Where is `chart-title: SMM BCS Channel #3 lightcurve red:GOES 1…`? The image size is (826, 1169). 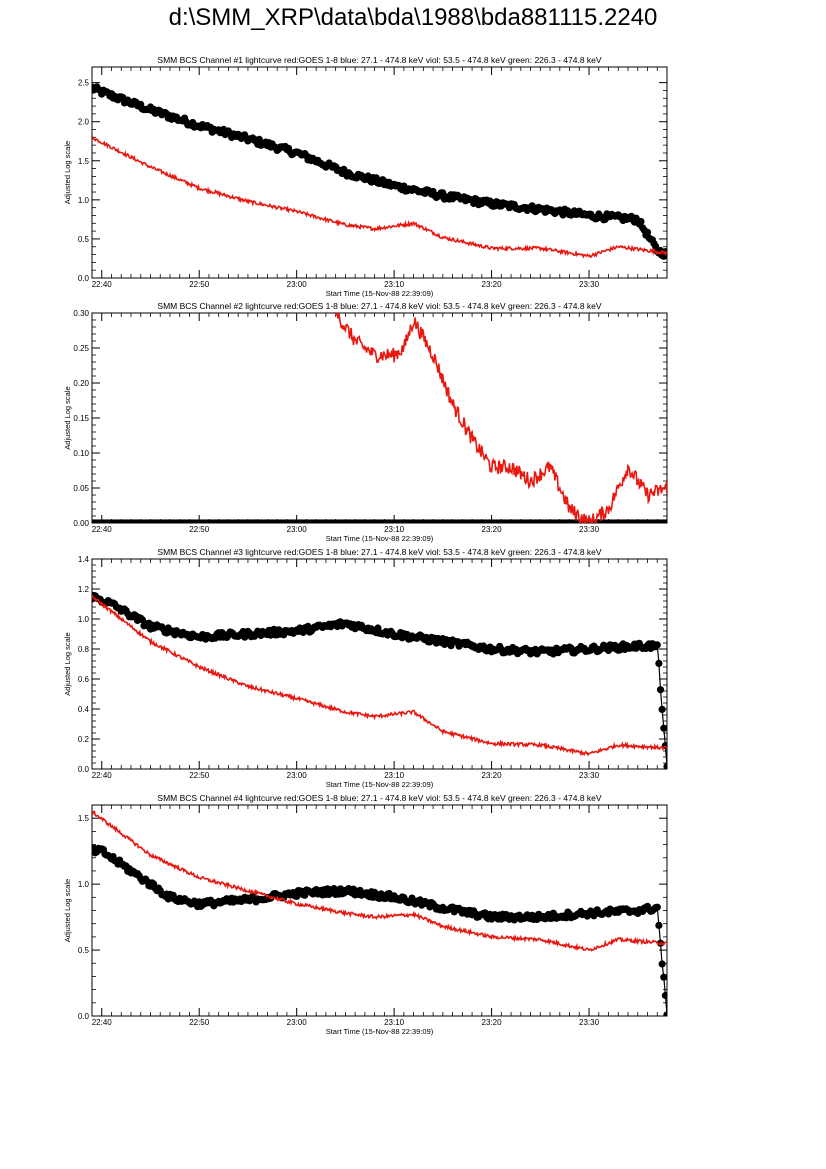
chart-title: SMM BCS Channel #3 lightcurve red:GOES 1… is located at coordinates (379, 552).